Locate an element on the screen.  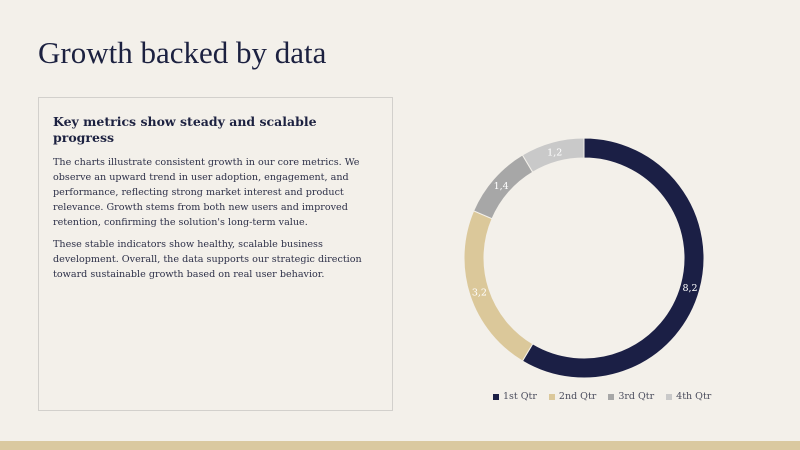
bottom-accent-bar is located at coordinates (400, 445).